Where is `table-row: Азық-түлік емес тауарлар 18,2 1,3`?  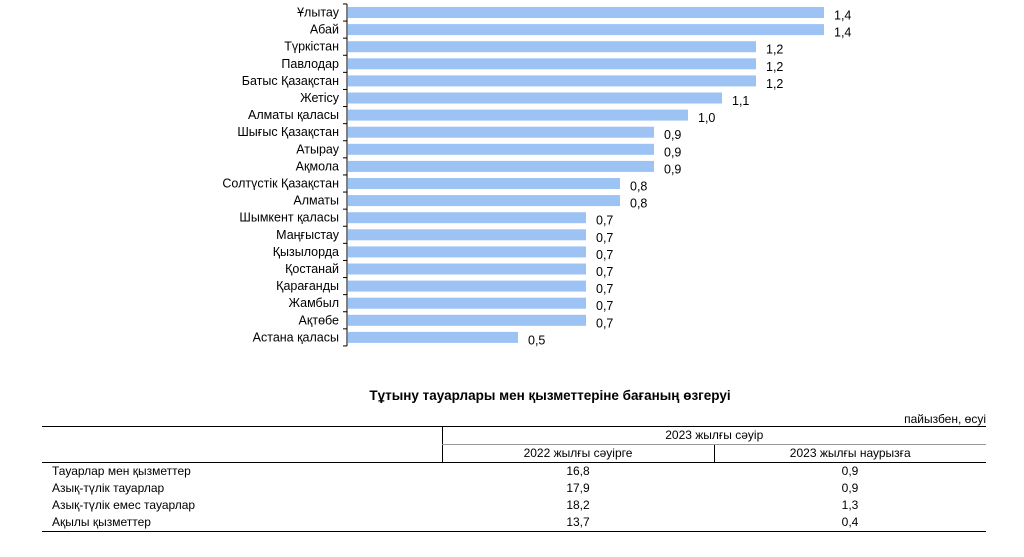
table-row: Азық-түлік емес тауарлар 18,2 1,3 is located at coordinates (514, 505).